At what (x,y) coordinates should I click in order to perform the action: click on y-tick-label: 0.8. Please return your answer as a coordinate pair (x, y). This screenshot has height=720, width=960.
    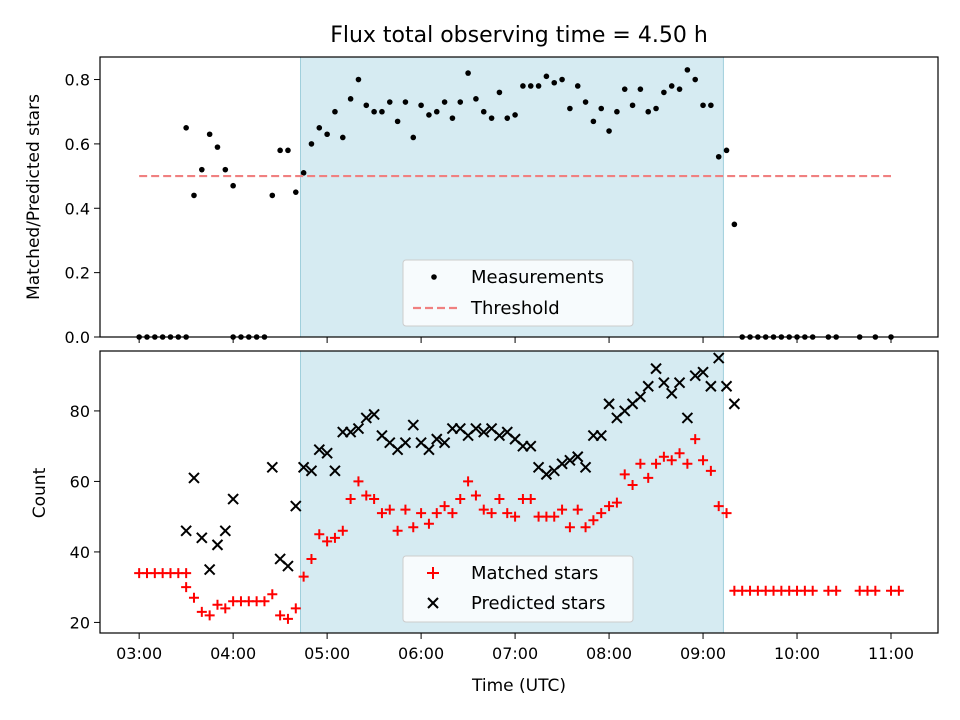
    Looking at the image, I should click on (77, 80).